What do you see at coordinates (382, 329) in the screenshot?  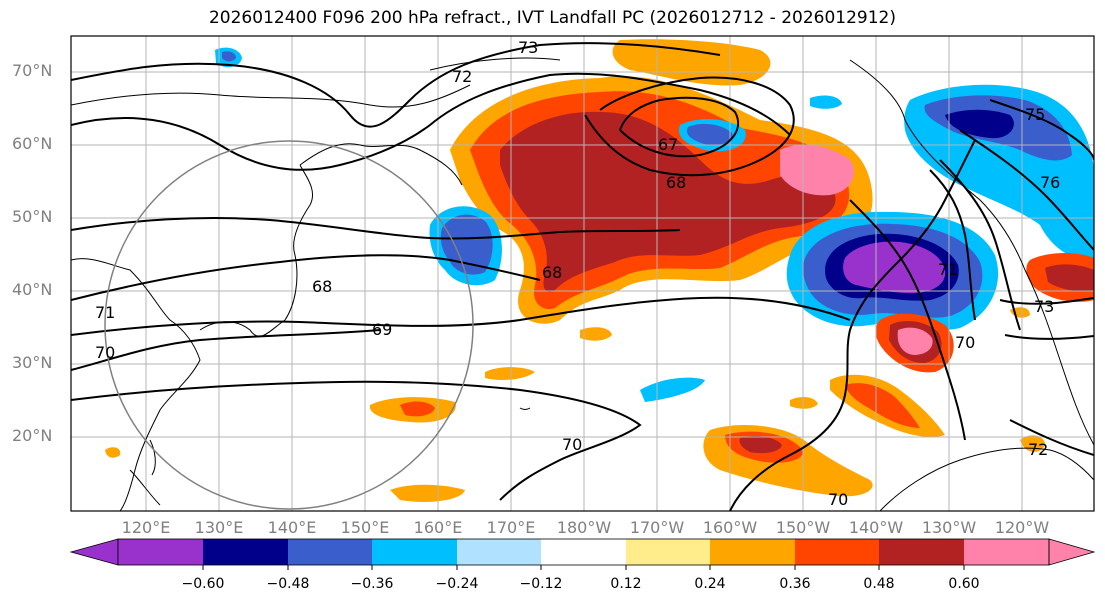 I see `contour-label: 69` at bounding box center [382, 329].